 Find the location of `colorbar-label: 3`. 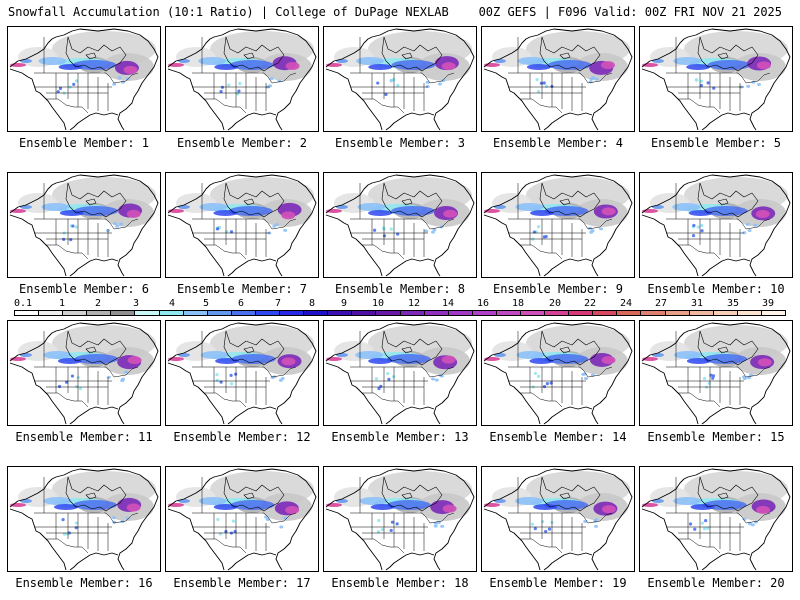

colorbar-label: 3 is located at coordinates (136, 303).